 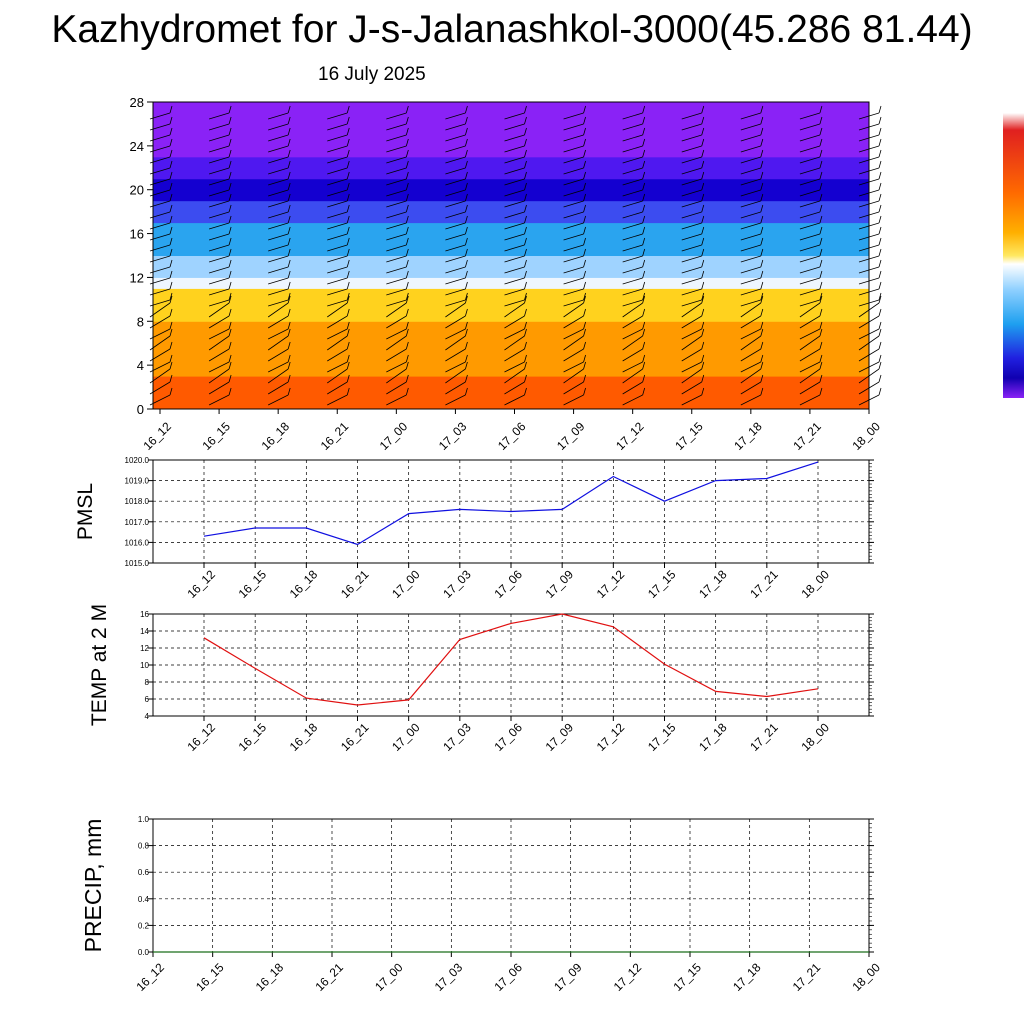 I want to click on temp-xtick-label: 16_18, so click(x=304, y=737).